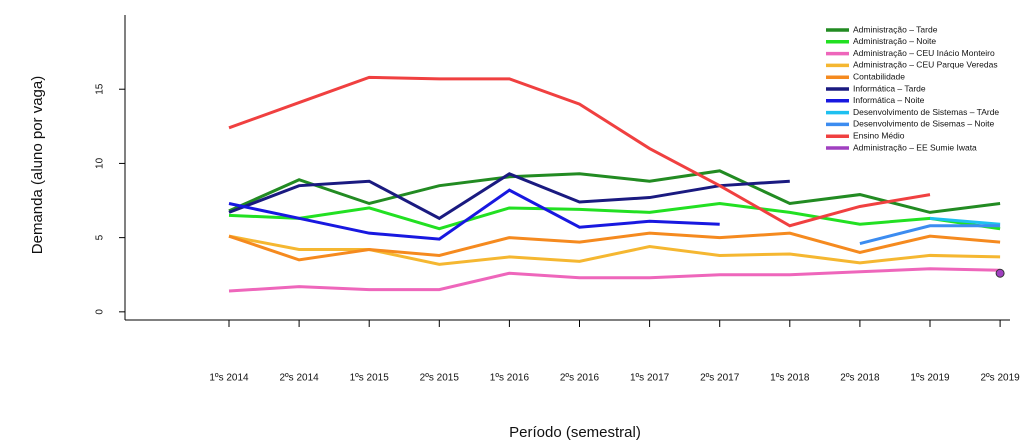 Image resolution: width=1032 pixels, height=441 pixels. Describe the element at coordinates (229, 378) in the screenshot. I see `x-tick-label: 1ºs 2014` at that location.